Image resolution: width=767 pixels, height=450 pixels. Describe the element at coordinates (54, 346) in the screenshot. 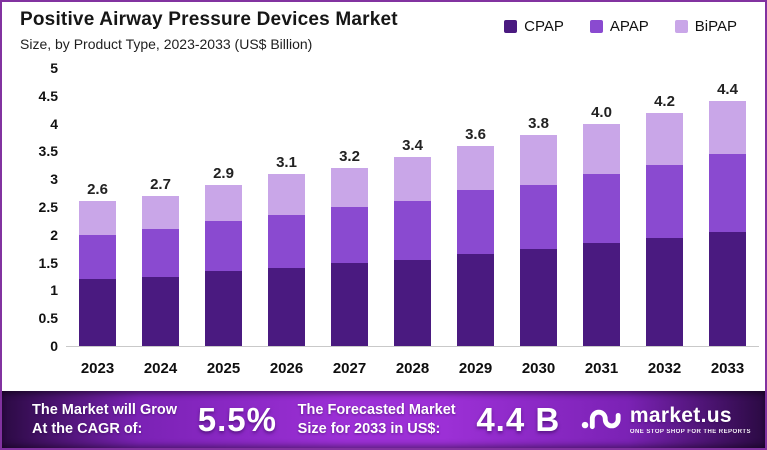

I see `y-tick-0: 0` at that location.